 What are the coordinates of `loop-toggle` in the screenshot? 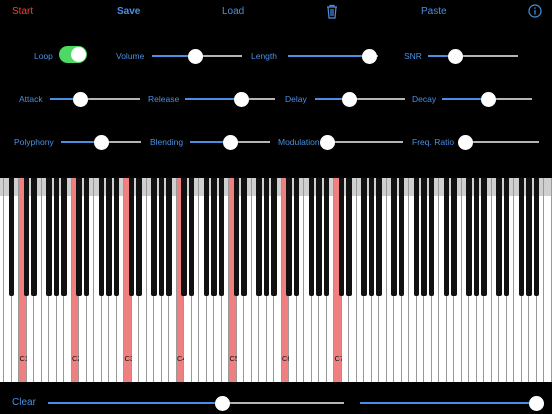 It's located at (73, 54).